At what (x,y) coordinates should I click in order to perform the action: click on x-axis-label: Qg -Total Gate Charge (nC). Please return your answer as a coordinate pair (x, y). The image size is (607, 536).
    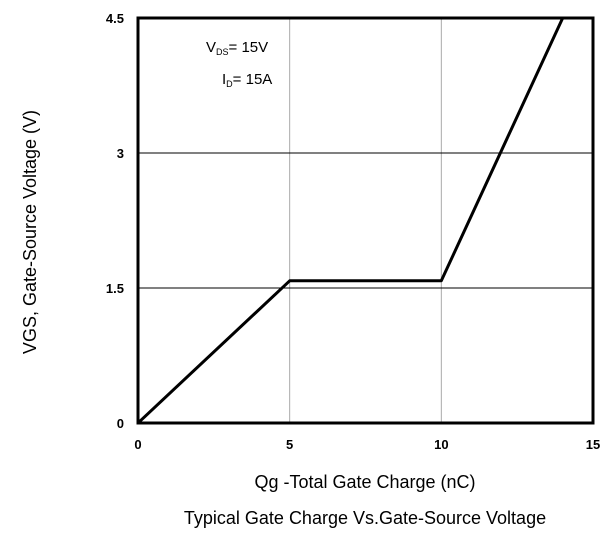
    Looking at the image, I should click on (364, 482).